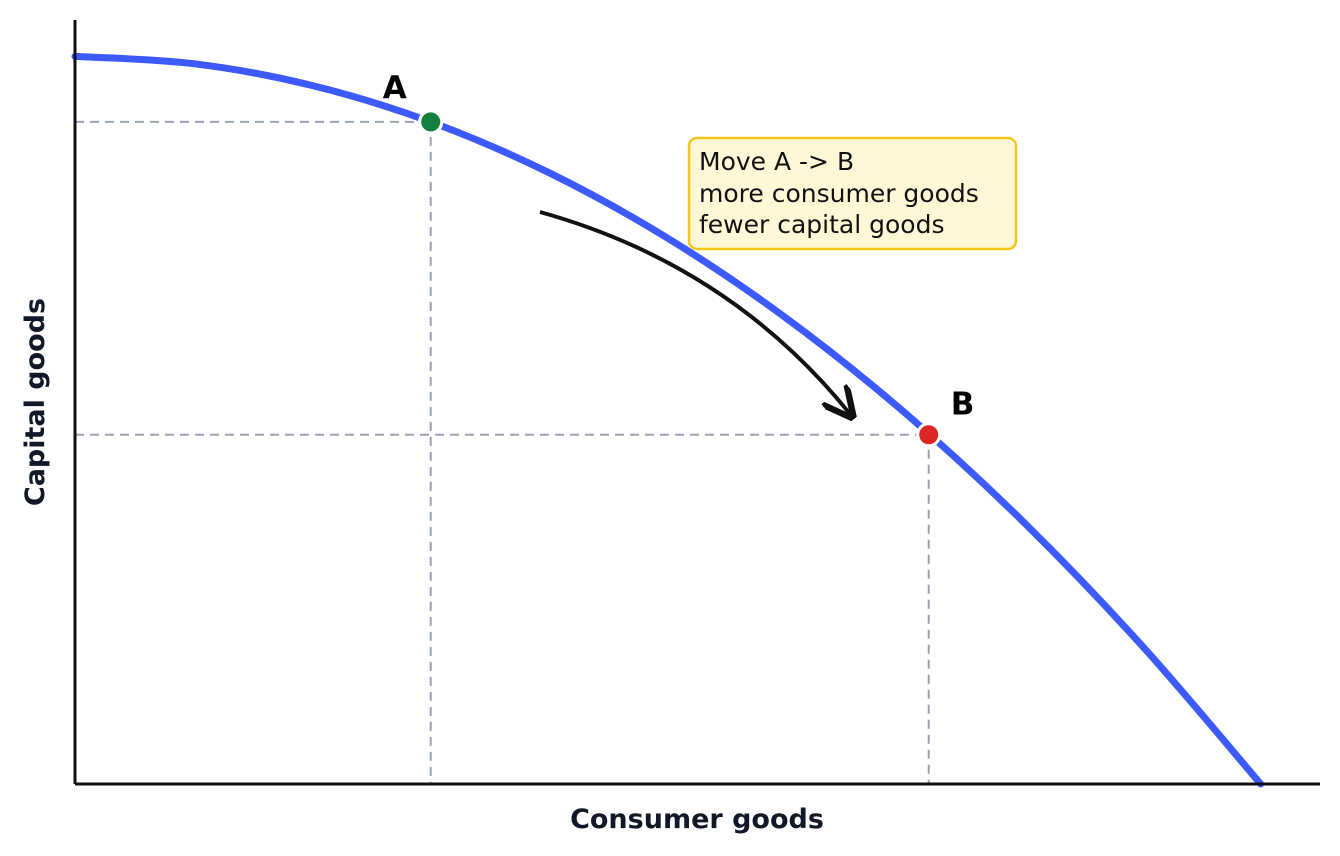 Image resolution: width=1340 pixels, height=856 pixels. I want to click on point-label-b: B, so click(963, 405).